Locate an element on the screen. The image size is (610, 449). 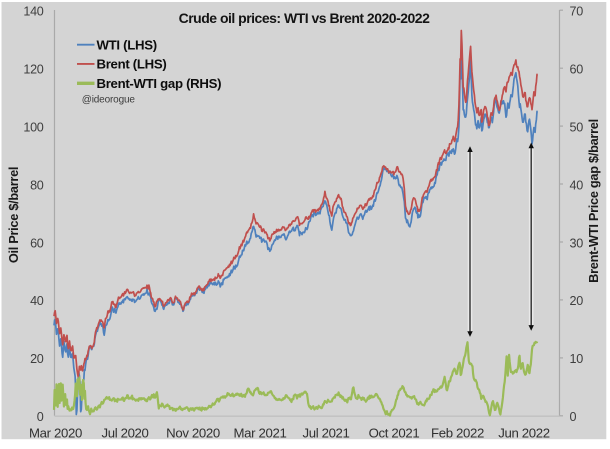
svg-text: Brent (LHS) is located at coordinates (132, 64).